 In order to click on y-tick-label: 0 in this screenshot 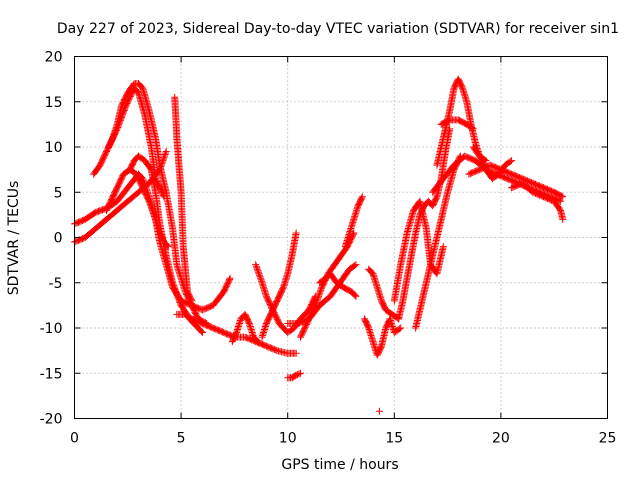, I will do `click(58, 239)`.